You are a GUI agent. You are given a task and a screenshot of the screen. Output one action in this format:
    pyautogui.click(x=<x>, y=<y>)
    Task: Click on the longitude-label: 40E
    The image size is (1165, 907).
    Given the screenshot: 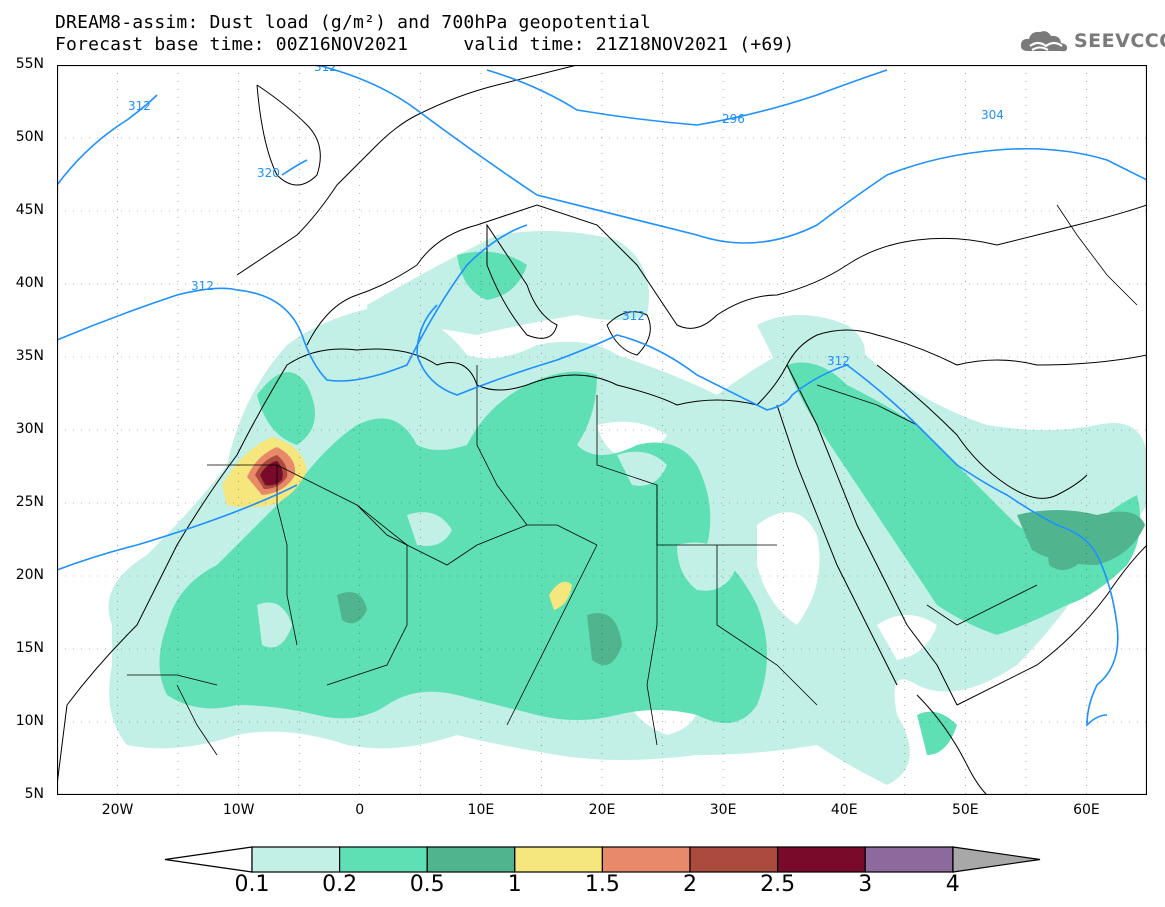 What is the action you would take?
    pyautogui.click(x=844, y=810)
    